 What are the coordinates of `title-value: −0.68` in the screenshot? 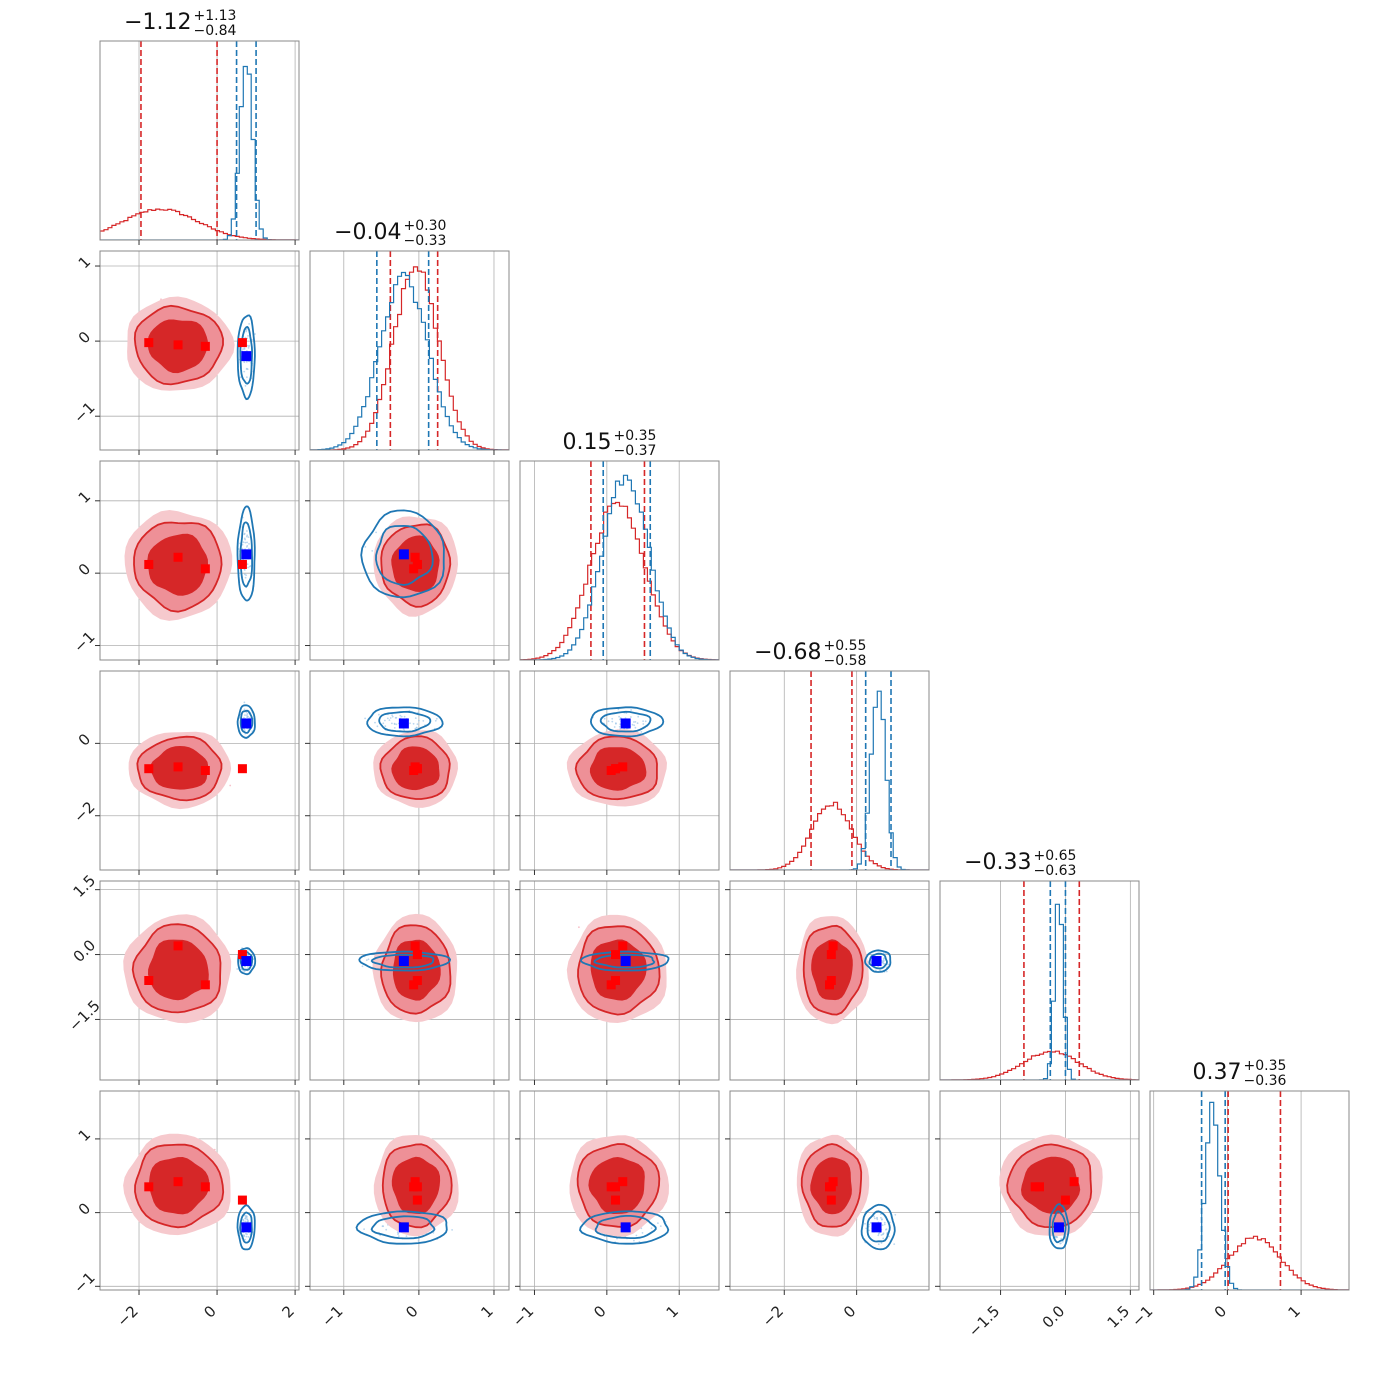 It's located at (787, 652).